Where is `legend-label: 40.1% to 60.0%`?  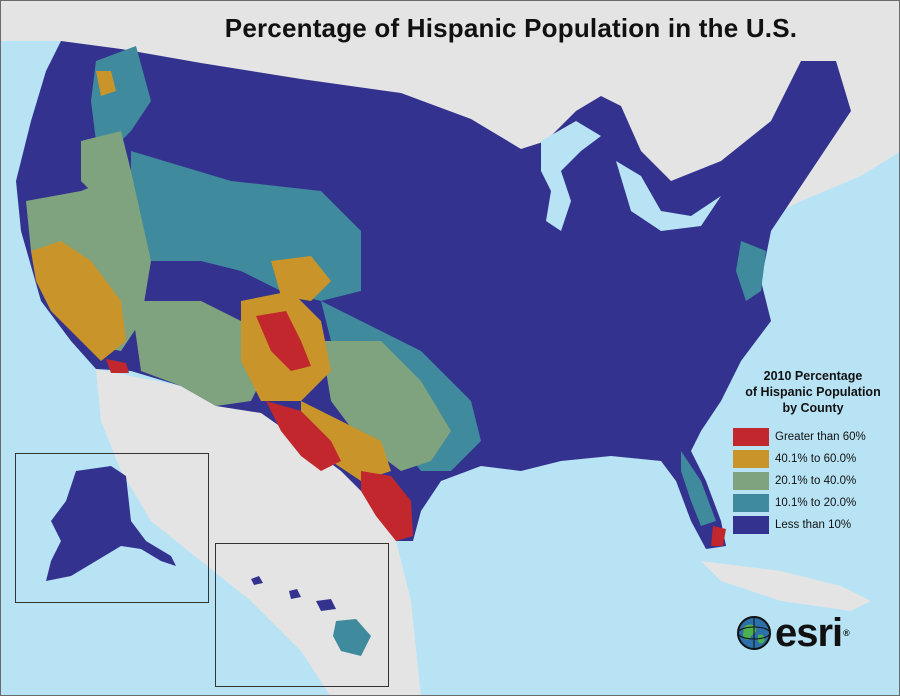 legend-label: 40.1% to 60.0% is located at coordinates (816, 459).